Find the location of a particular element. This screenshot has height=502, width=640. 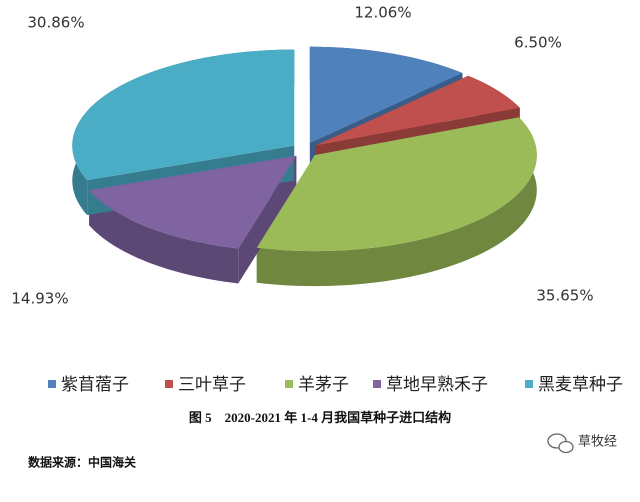

watermark-icon is located at coordinates (560, 443).